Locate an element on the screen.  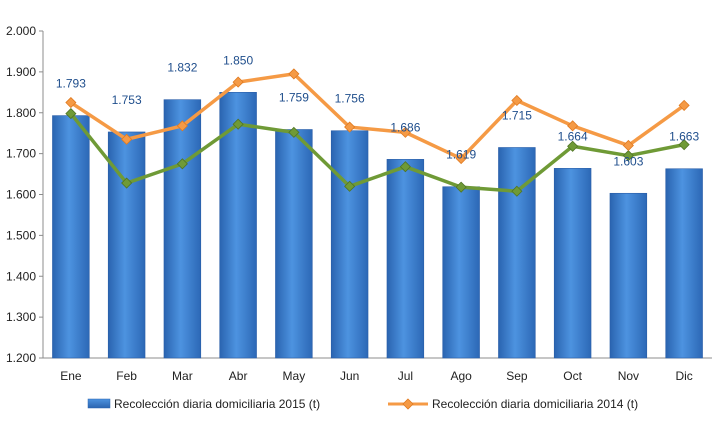
data-label: 1.603 is located at coordinates (628, 161).